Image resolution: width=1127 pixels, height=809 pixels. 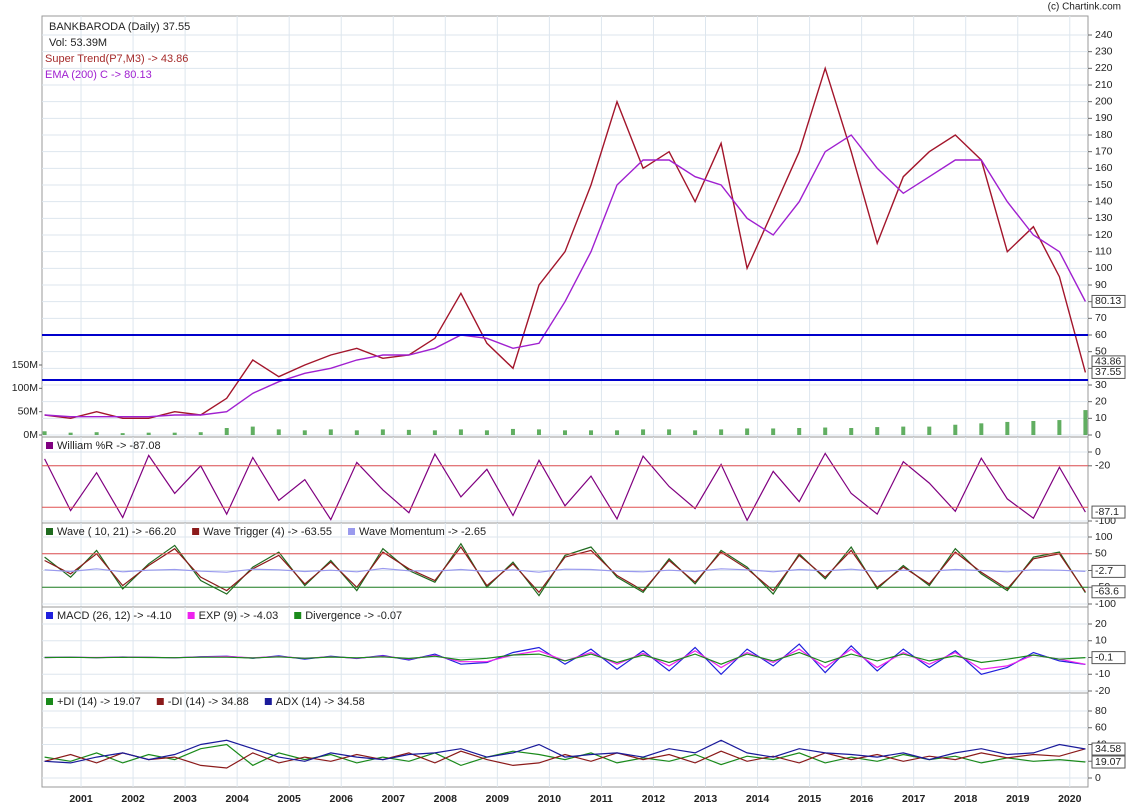 What do you see at coordinates (1101, 624) in the screenshot?
I see `y-tick-label: 20` at bounding box center [1101, 624].